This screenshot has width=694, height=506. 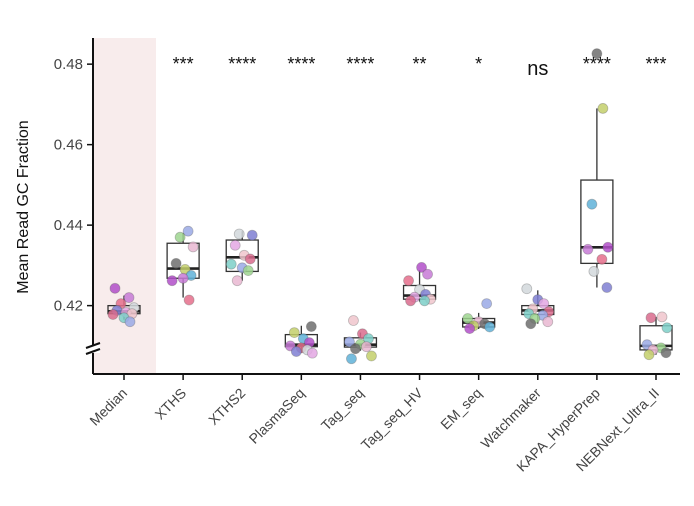 What do you see at coordinates (226, 406) in the screenshot?
I see `x-tick-label: XTHS2` at bounding box center [226, 406].